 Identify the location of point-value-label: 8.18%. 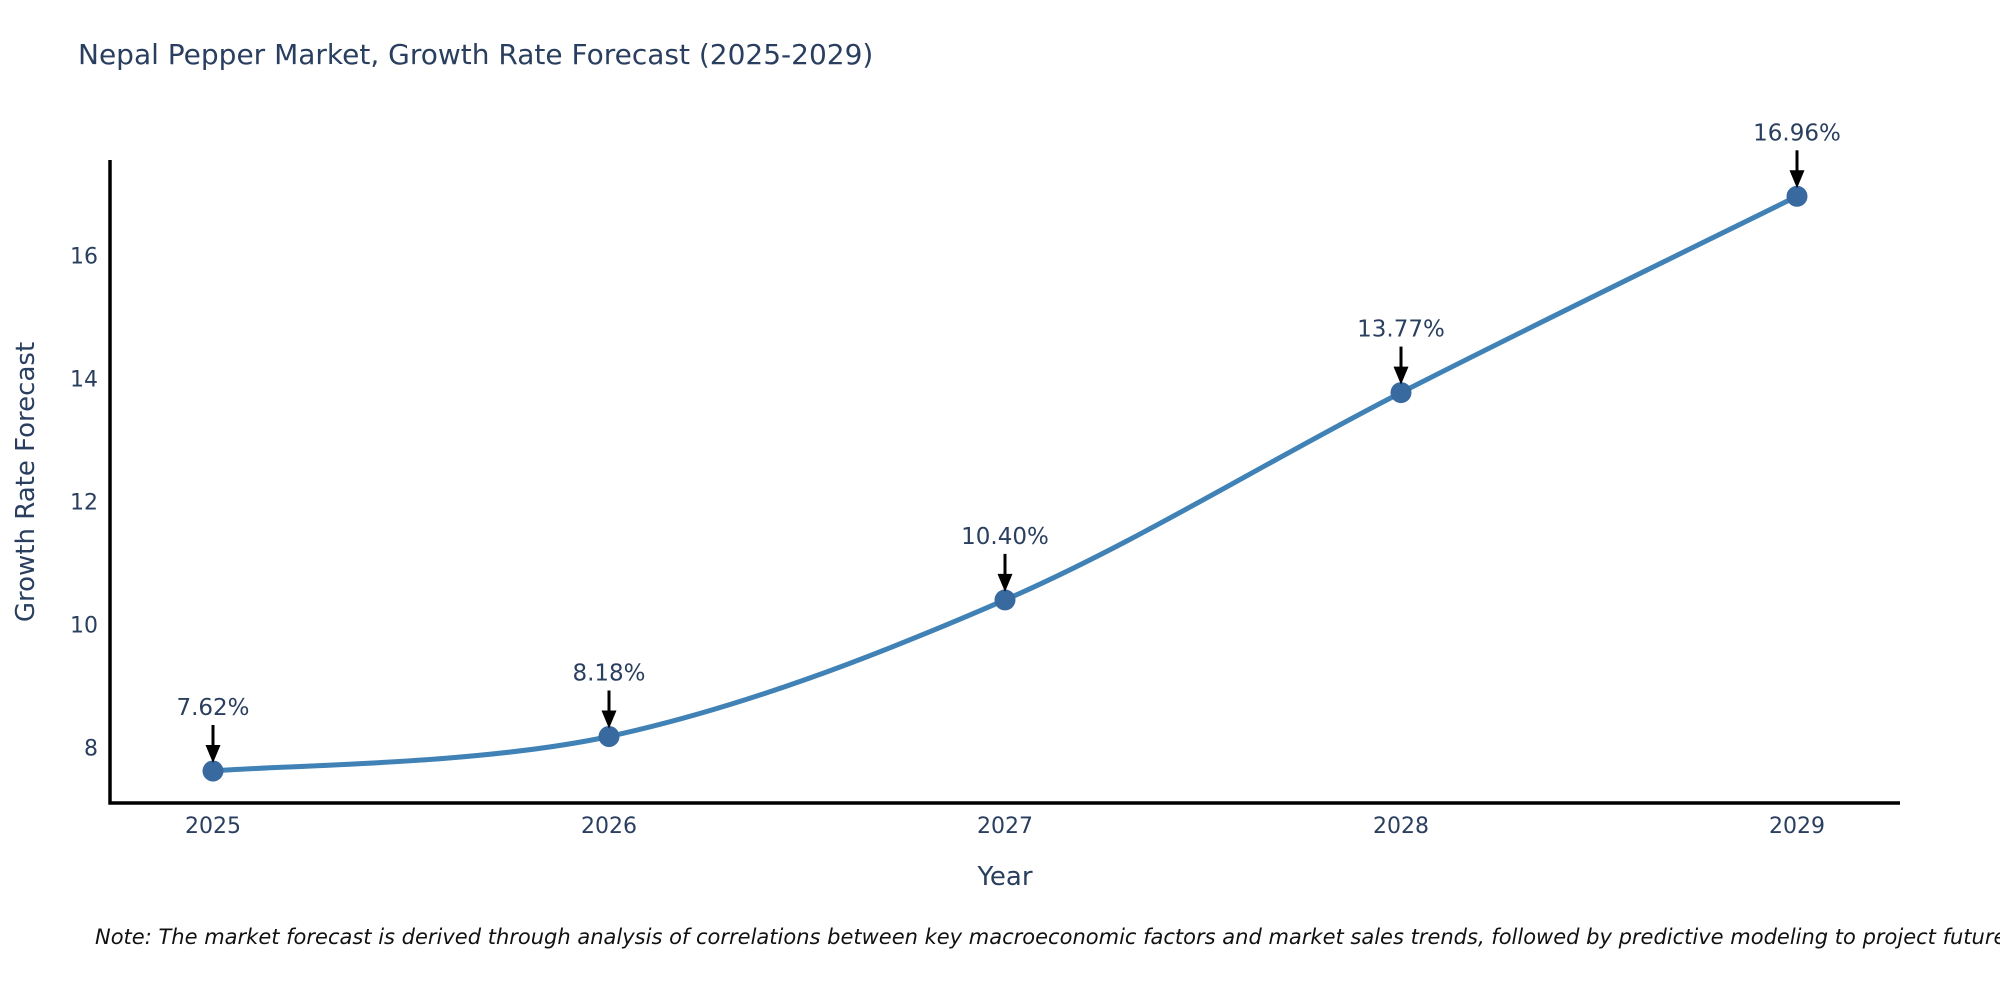
(608, 674).